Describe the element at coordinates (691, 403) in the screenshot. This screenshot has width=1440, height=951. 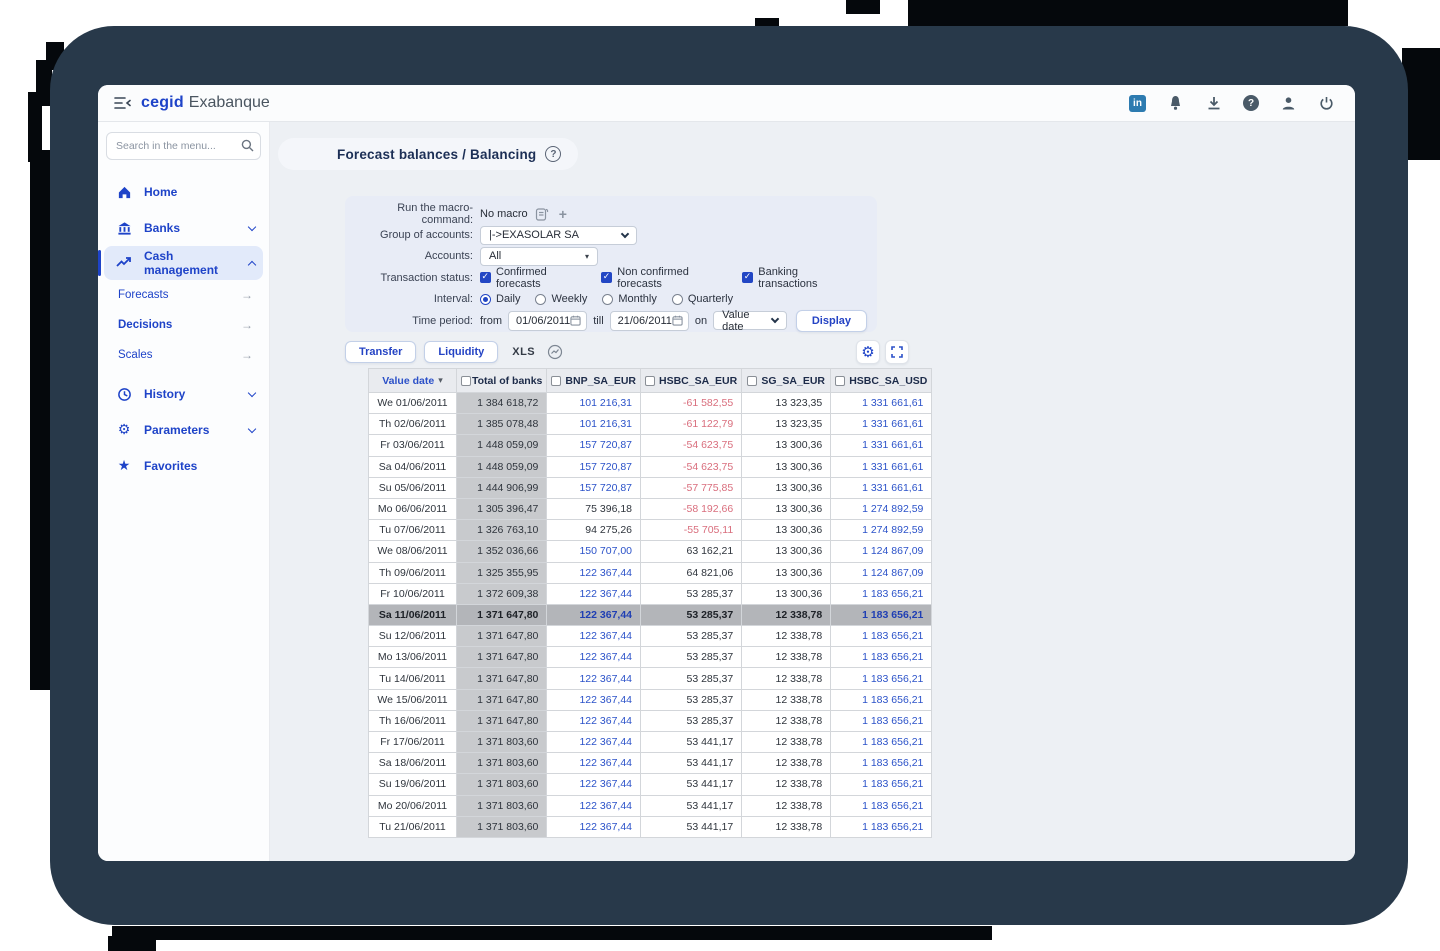
I see `amount-cell: -61 582,55` at that location.